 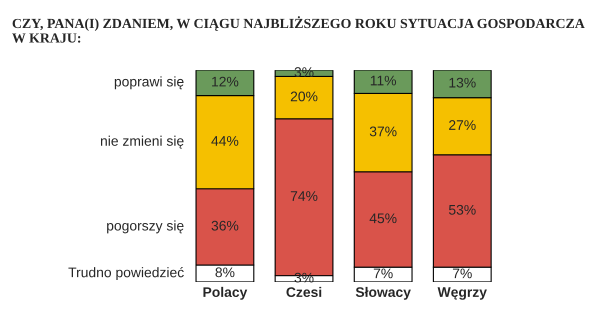 I want to click on x-tick-label: Polacy, so click(x=225, y=293).